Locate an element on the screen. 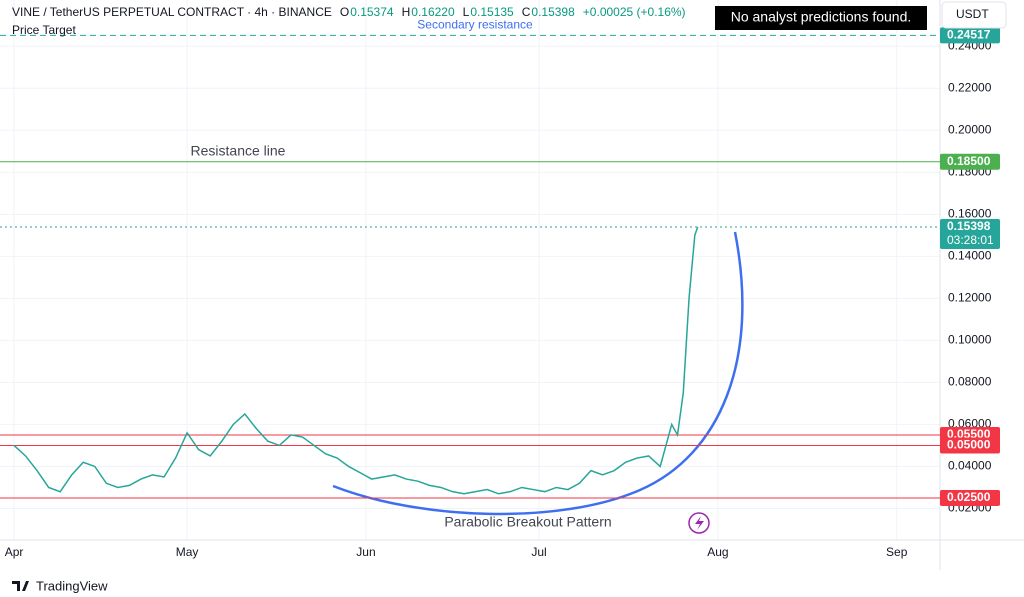 This screenshot has width=1024, height=597. price-badge-label: 0.18500 is located at coordinates (969, 161).